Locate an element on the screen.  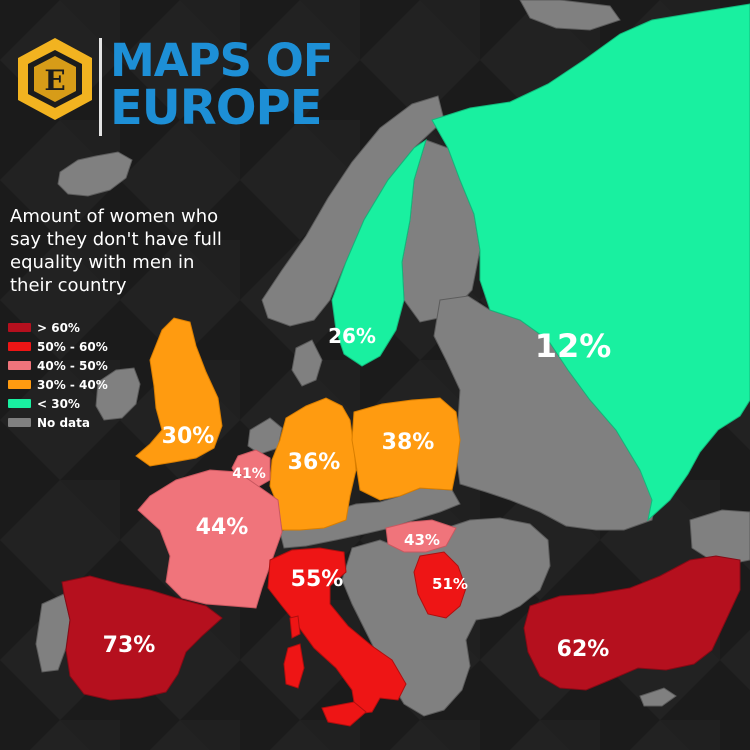
legend-item: > 60% is located at coordinates (58, 327).